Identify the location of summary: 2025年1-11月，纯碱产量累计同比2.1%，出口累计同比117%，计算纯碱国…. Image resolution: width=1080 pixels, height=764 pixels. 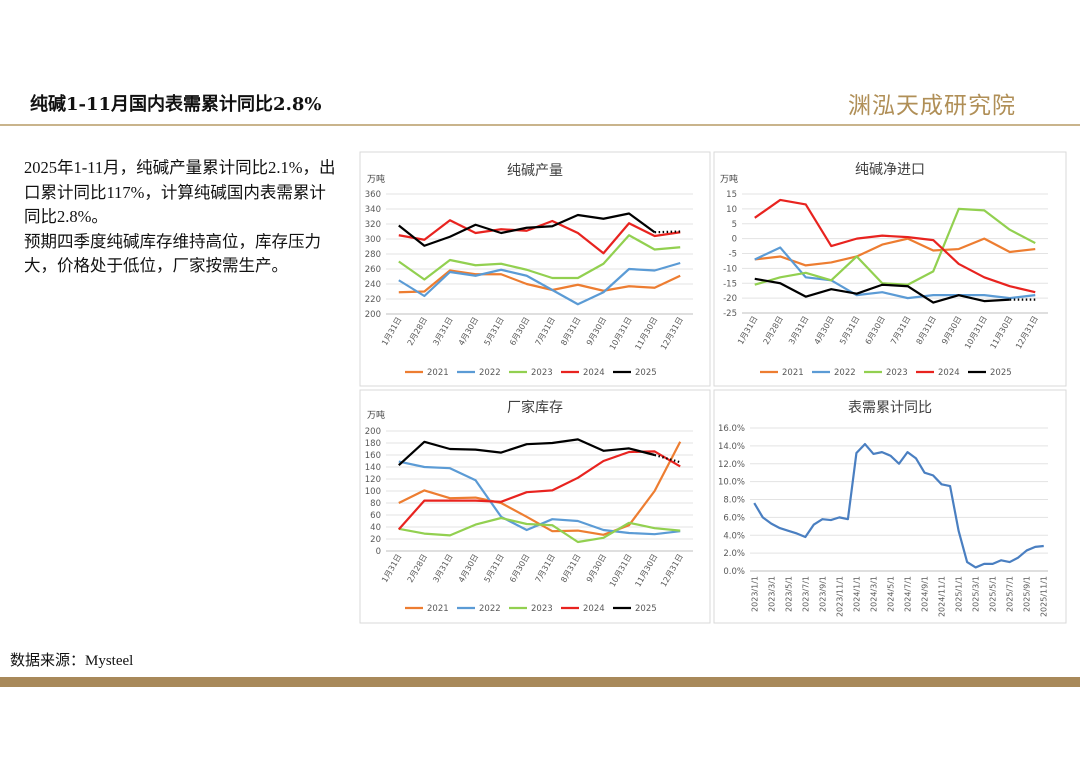
(180, 217).